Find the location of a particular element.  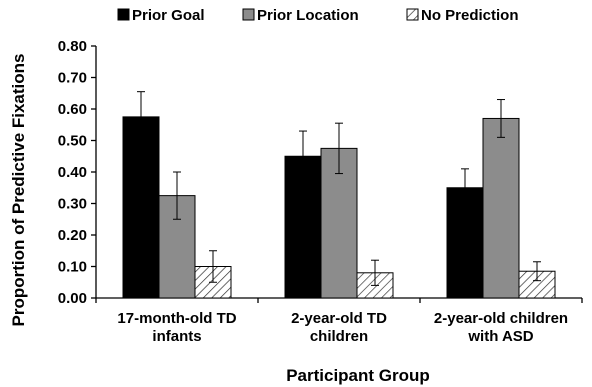

y-tick-label: 0.40 is located at coordinates (72, 172).